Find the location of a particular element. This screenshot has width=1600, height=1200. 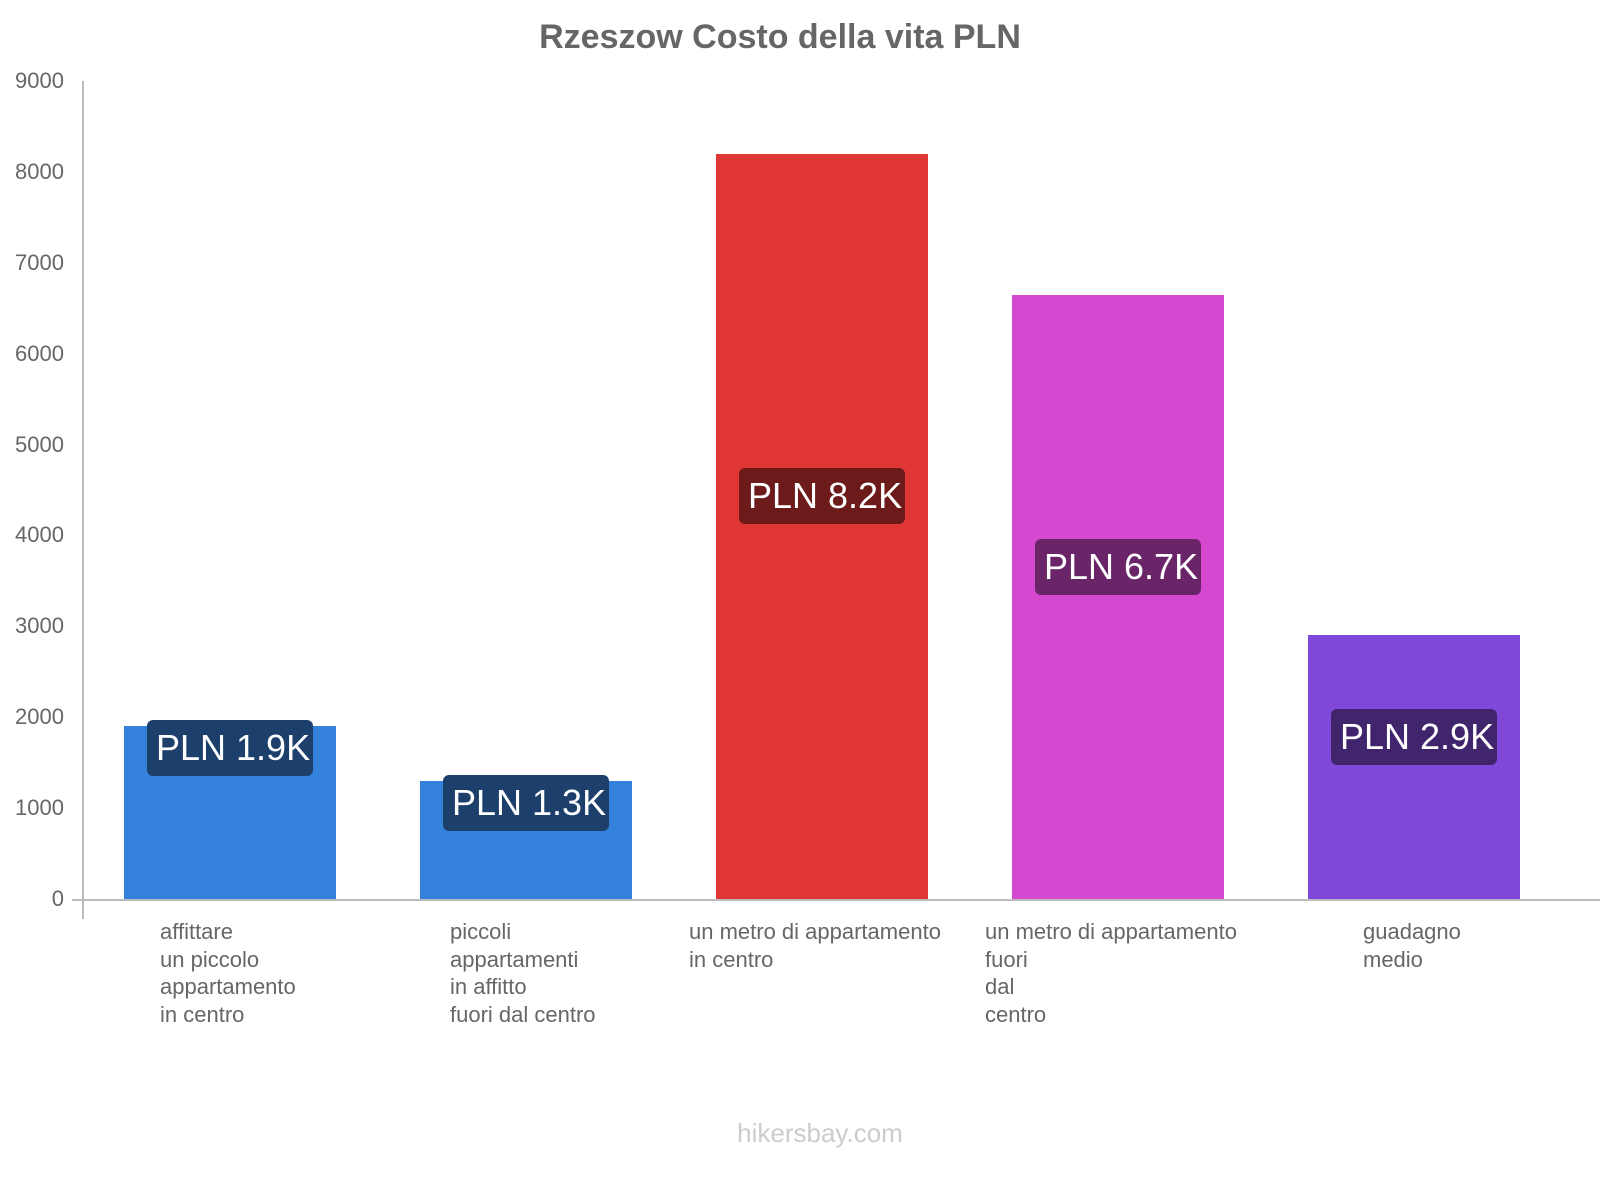

x-category-label: guadagno medio is located at coordinates (1412, 945).